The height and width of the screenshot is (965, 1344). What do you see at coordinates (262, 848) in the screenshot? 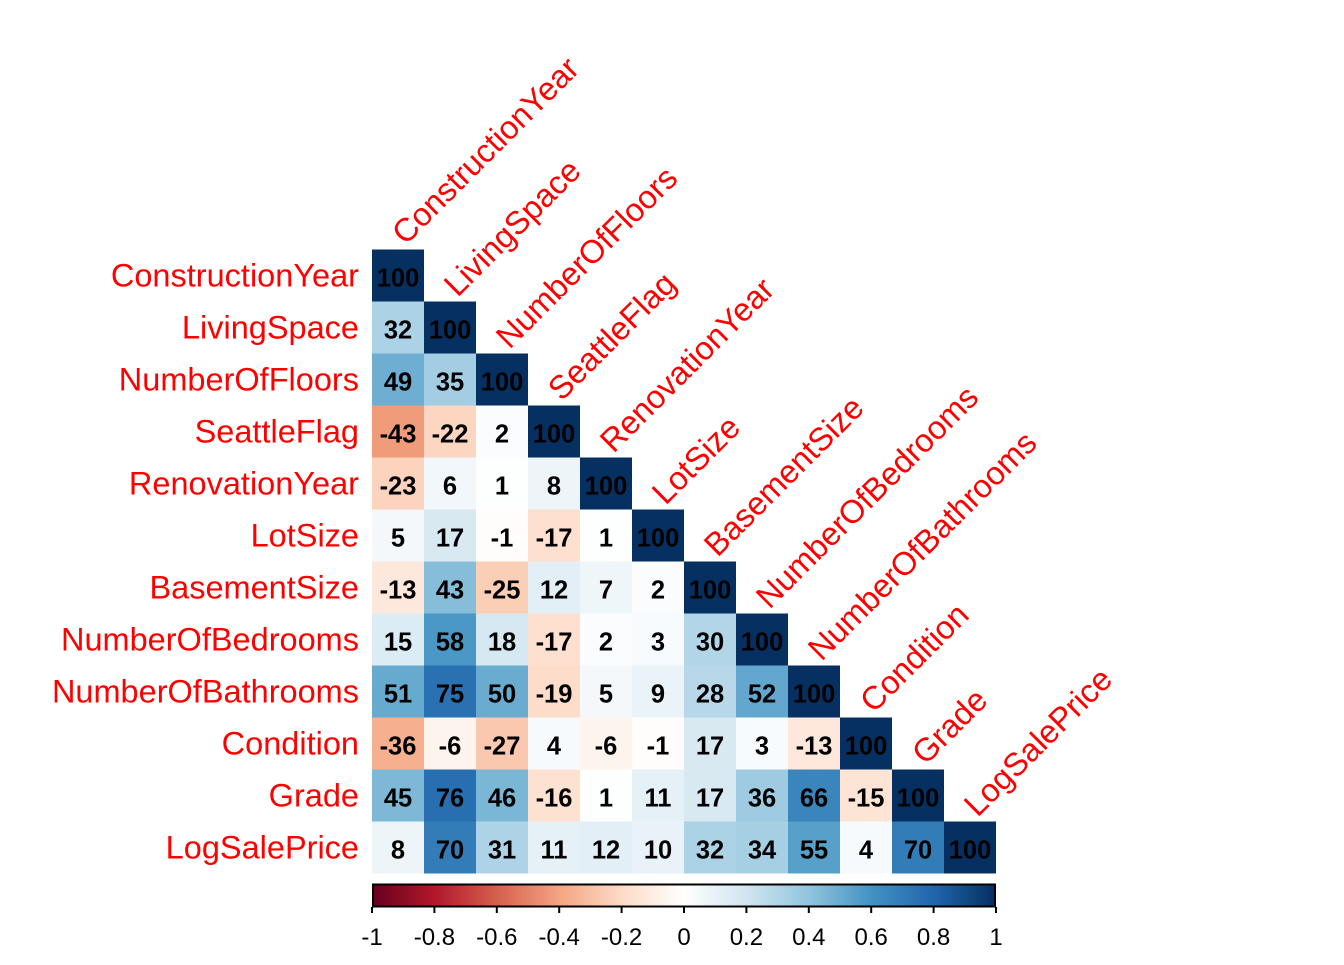
I see `svg-text: LogSalePrice` at bounding box center [262, 848].